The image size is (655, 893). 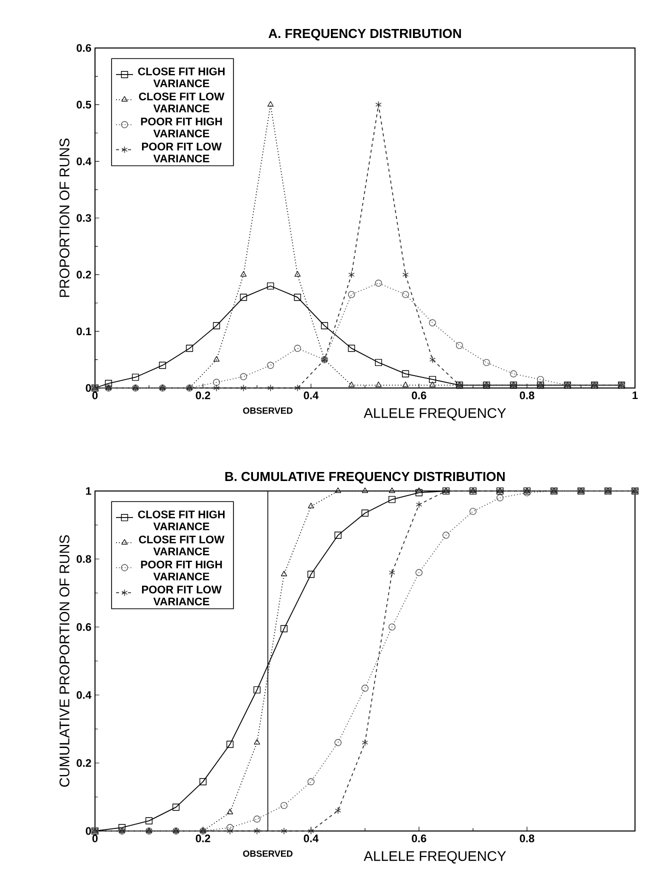 What do you see at coordinates (267, 410) in the screenshot?
I see `annotation: OBSERVED` at bounding box center [267, 410].